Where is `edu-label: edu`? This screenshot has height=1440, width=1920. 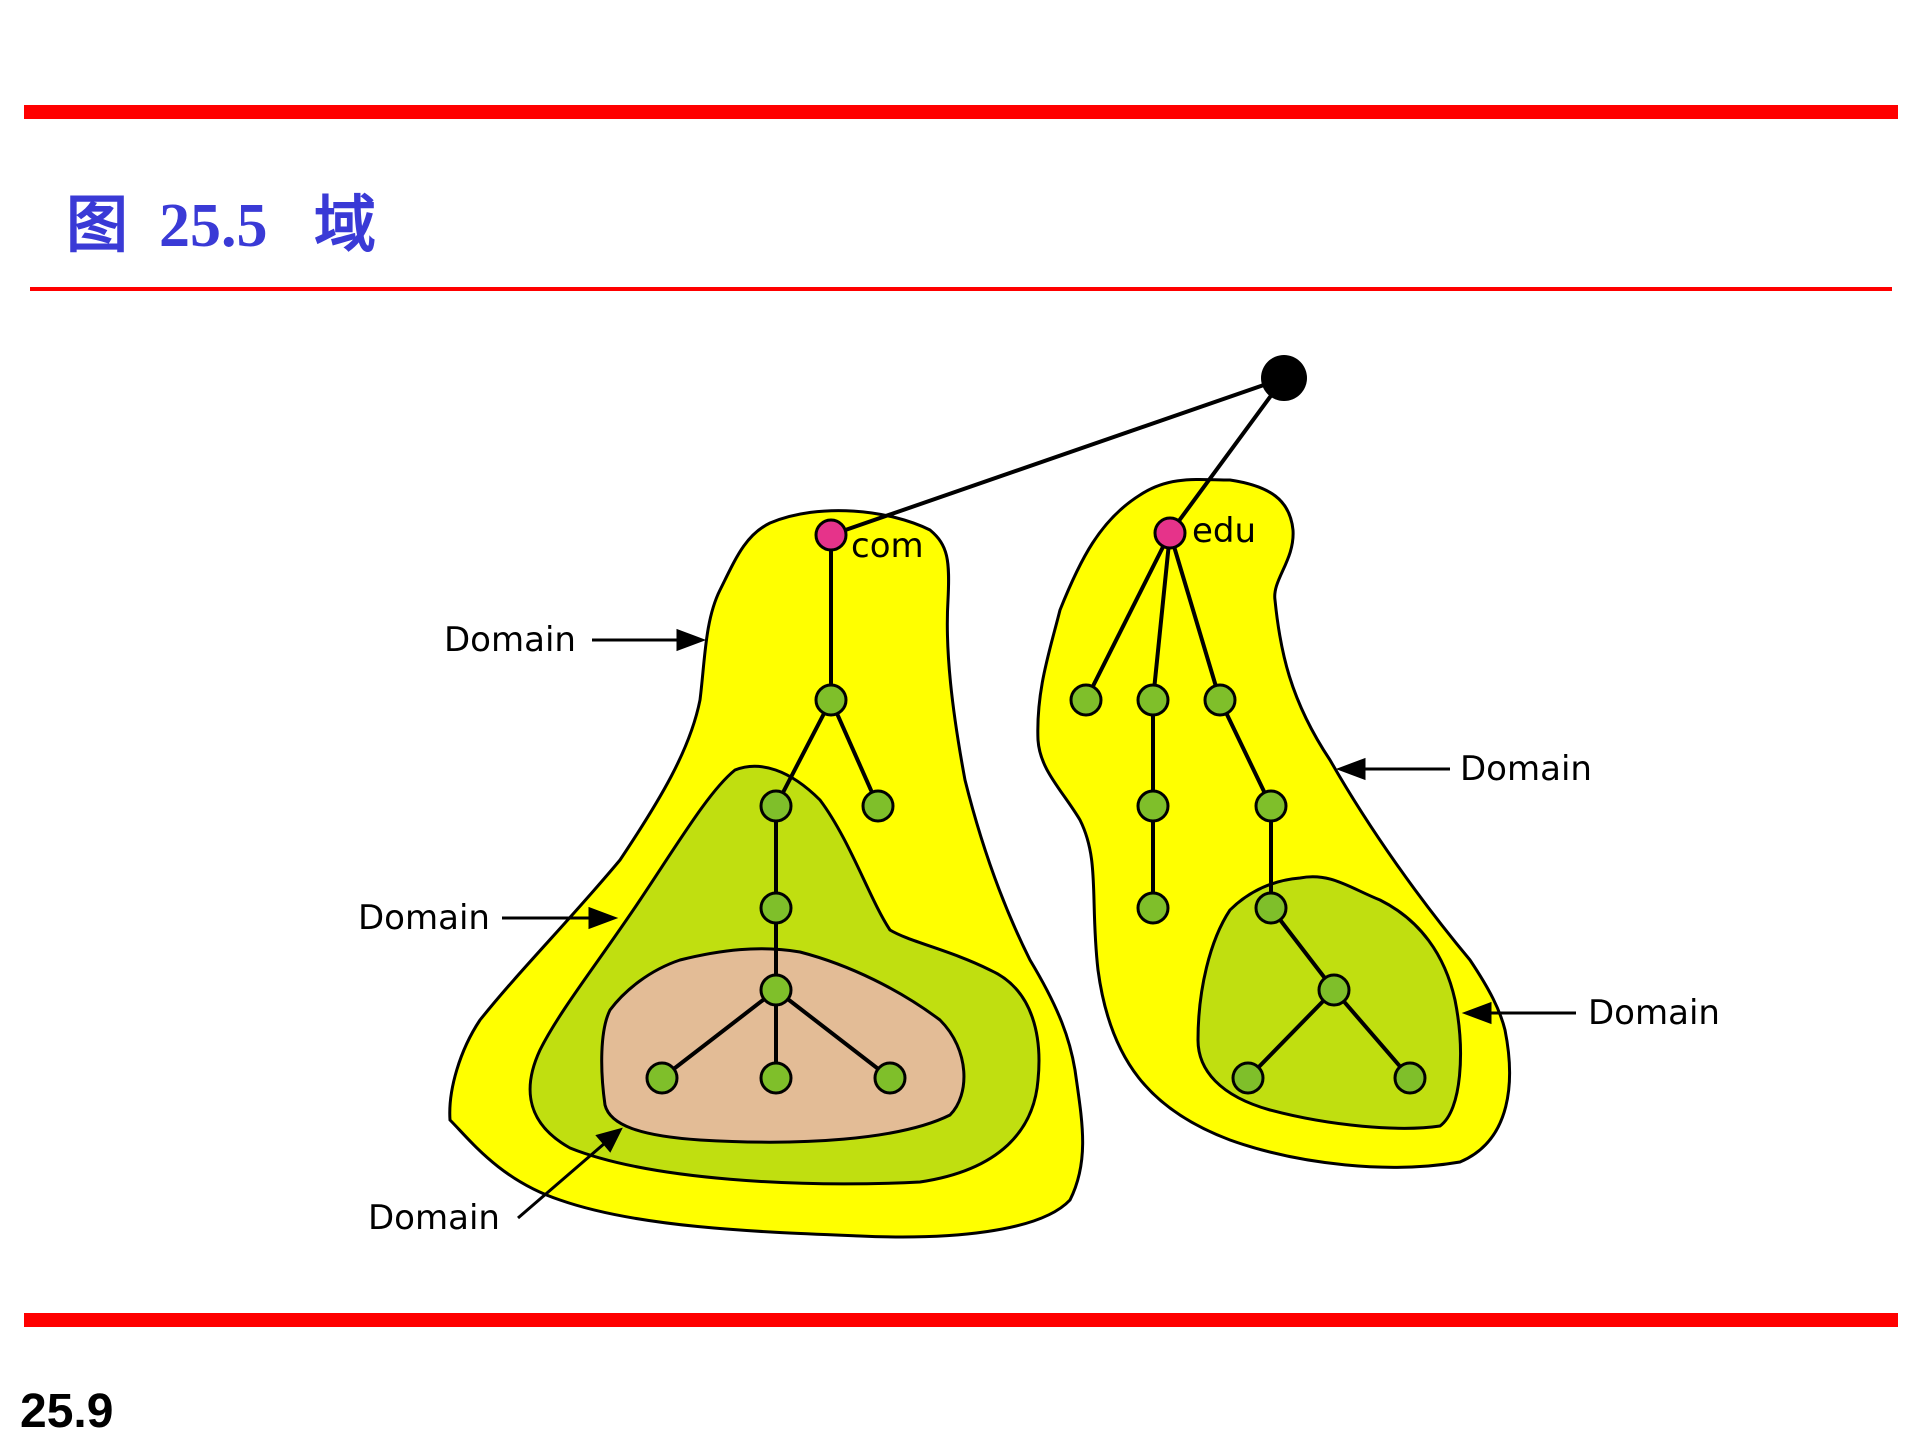 edu-label: edu is located at coordinates (1224, 531).